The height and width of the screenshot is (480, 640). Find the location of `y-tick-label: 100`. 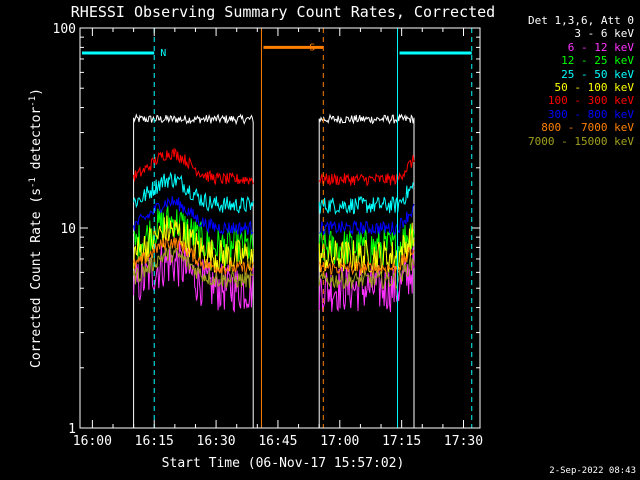

y-tick-label: 100 is located at coordinates (64, 29).